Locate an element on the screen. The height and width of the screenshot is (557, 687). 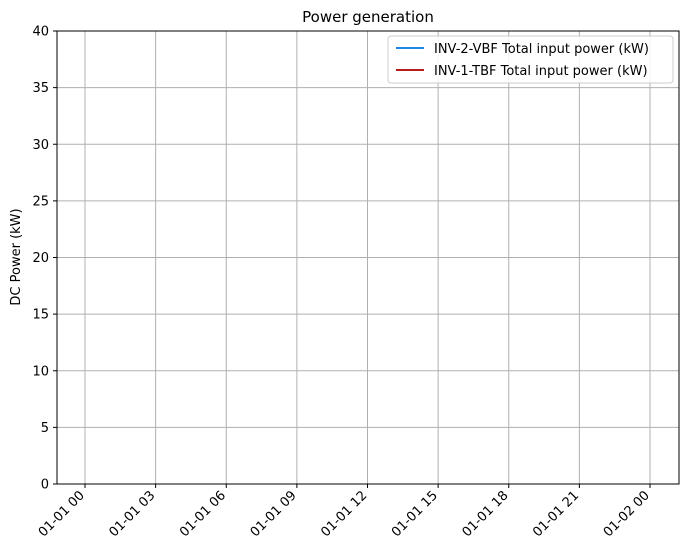
y-tick-label: 25 is located at coordinates (40, 201).